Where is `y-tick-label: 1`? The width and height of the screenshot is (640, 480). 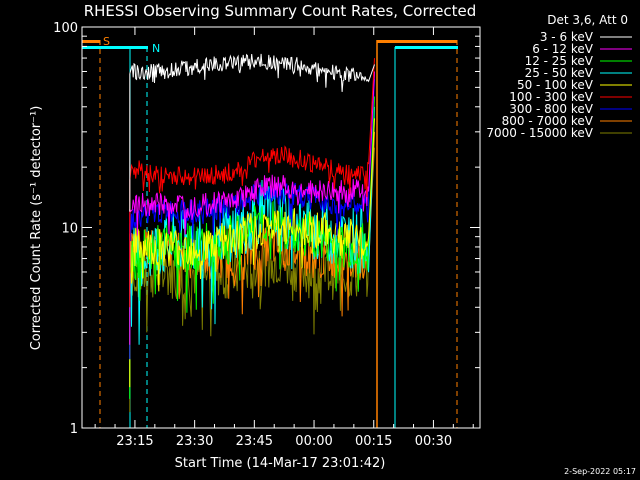
y-tick-label: 1 is located at coordinates (74, 429).